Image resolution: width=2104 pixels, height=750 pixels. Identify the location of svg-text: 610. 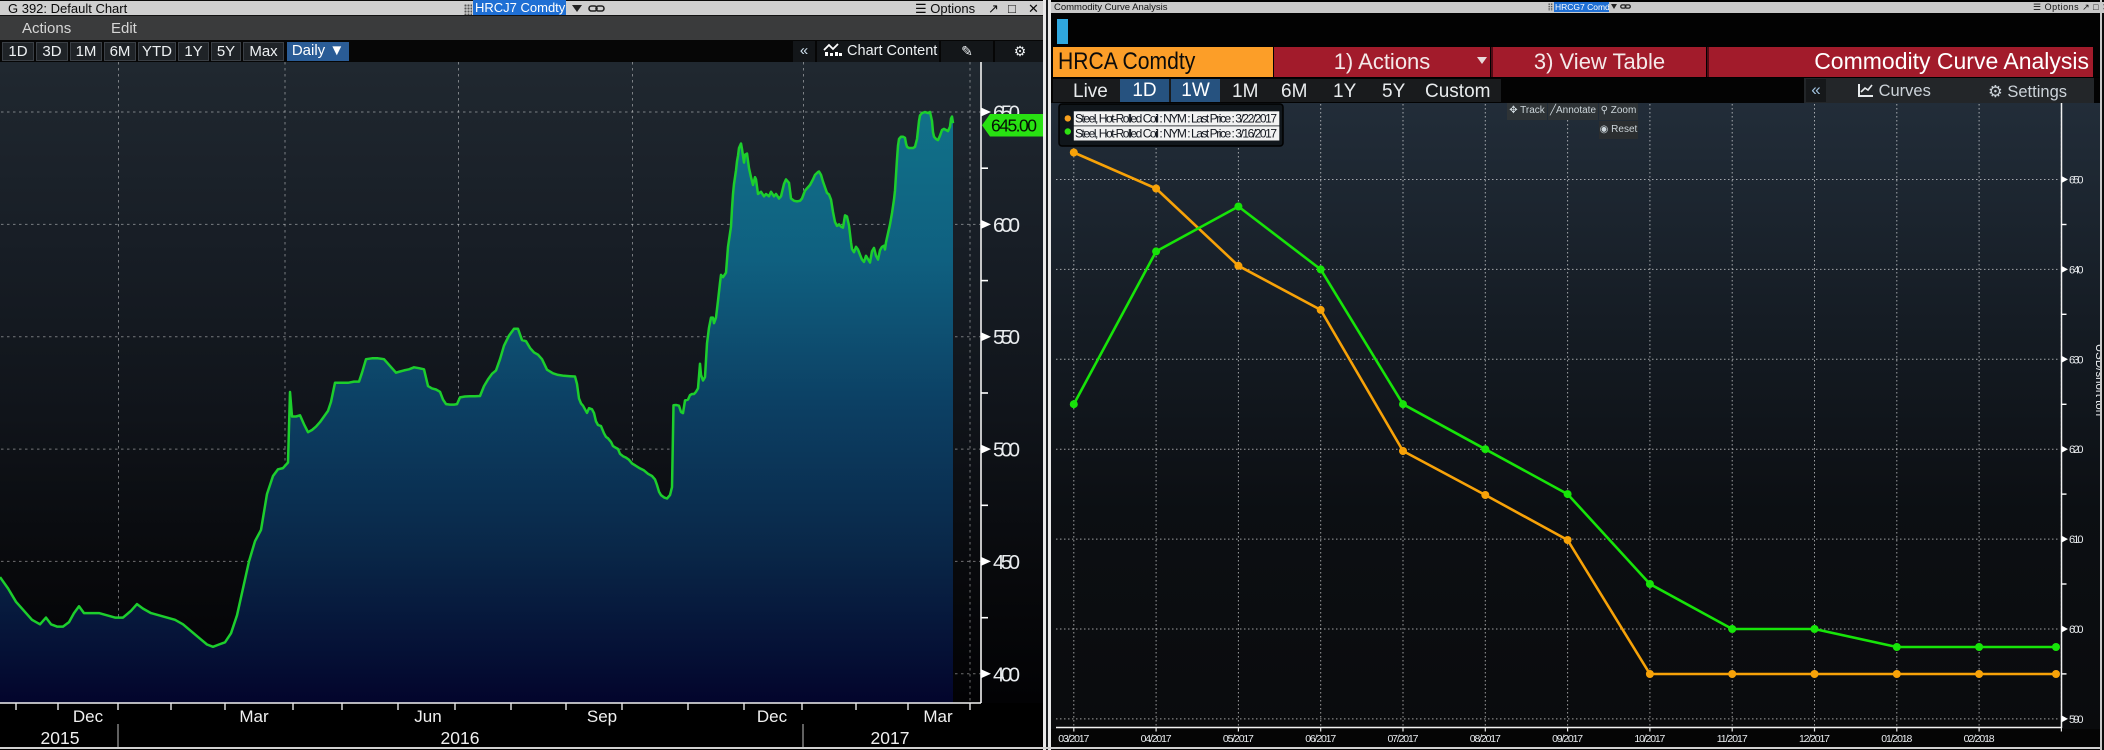
(2076, 540).